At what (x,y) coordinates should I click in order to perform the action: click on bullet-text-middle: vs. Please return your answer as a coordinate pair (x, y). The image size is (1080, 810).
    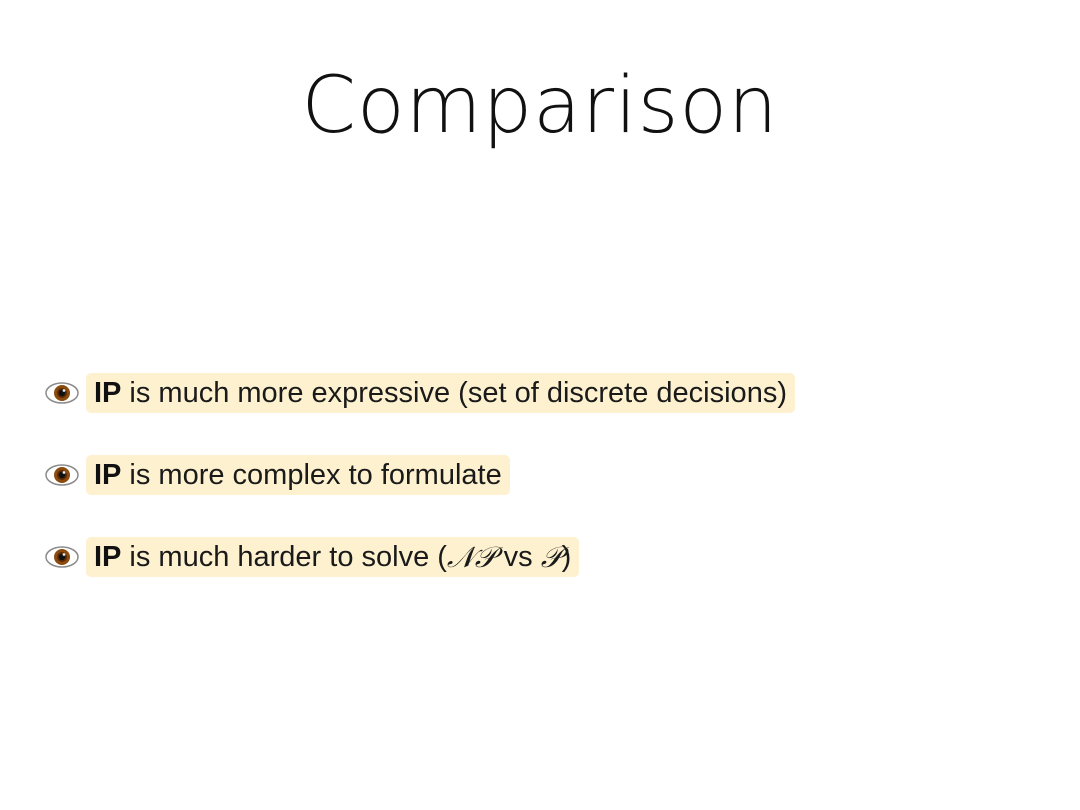
    Looking at the image, I should click on (518, 557).